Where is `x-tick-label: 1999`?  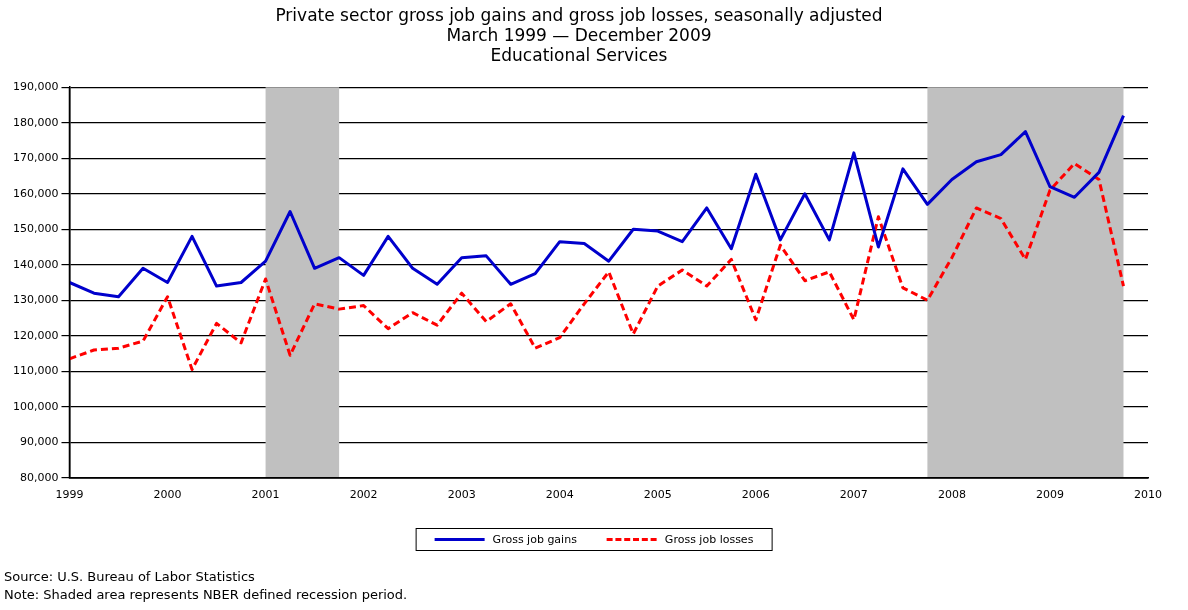
x-tick-label: 1999 is located at coordinates (69, 495).